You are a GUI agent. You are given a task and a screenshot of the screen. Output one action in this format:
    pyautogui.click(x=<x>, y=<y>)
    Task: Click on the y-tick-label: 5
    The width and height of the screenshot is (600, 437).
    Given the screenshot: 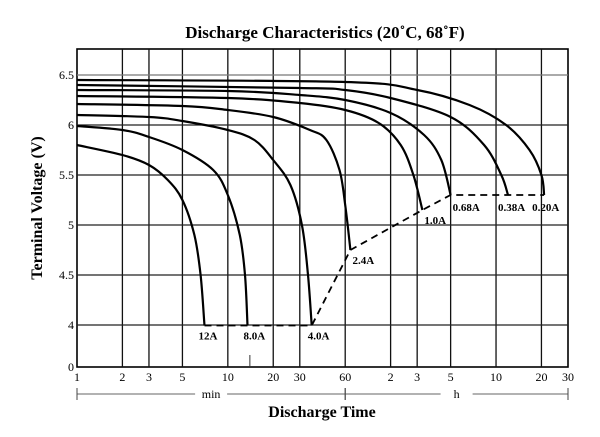 What is the action you would take?
    pyautogui.click(x=71, y=225)
    